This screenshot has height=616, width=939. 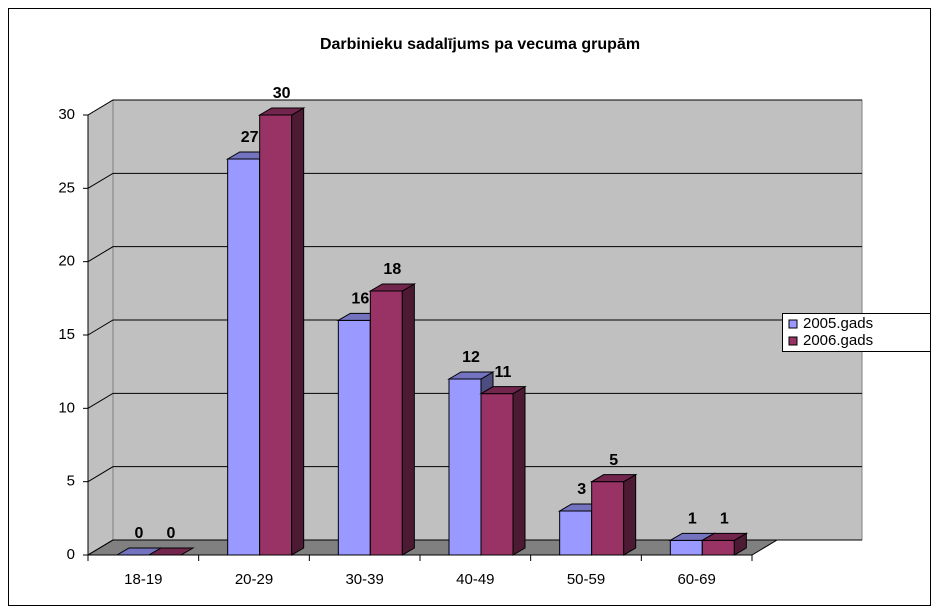 What do you see at coordinates (254, 579) in the screenshot?
I see `x-tick-label: 20-29` at bounding box center [254, 579].